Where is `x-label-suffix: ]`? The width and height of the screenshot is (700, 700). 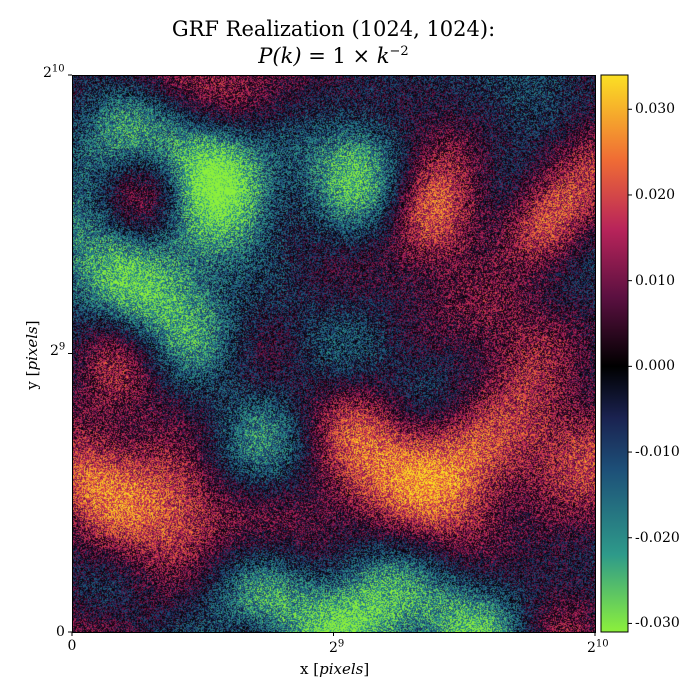
x-label-suffix: ] is located at coordinates (366, 669).